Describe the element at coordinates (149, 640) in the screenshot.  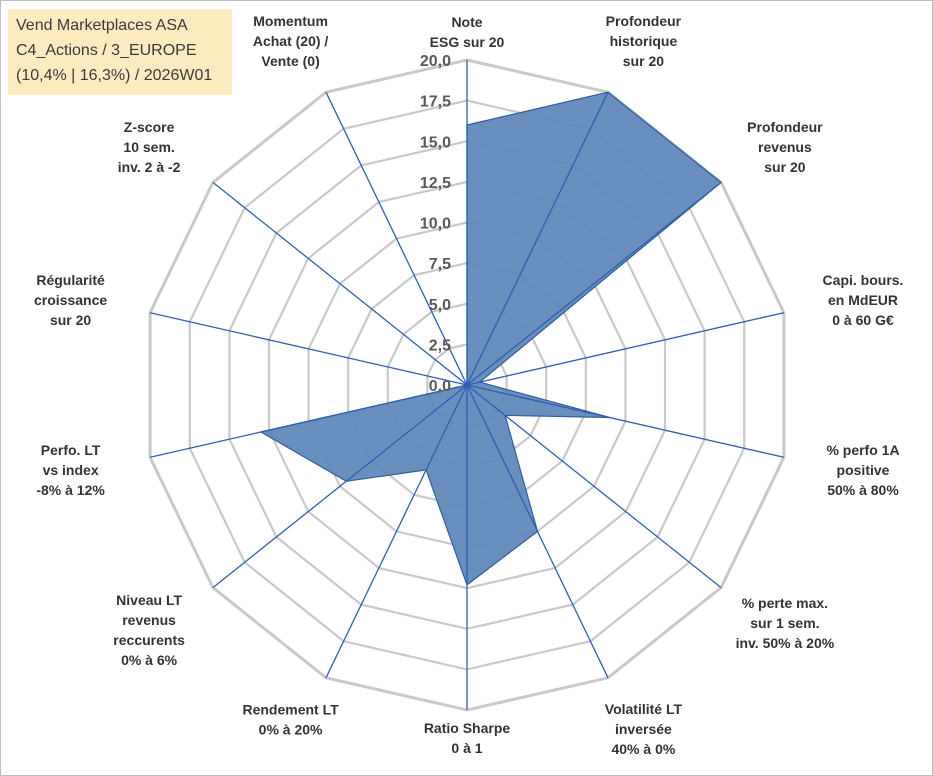
I see `axis-label-line: reccurents` at that location.